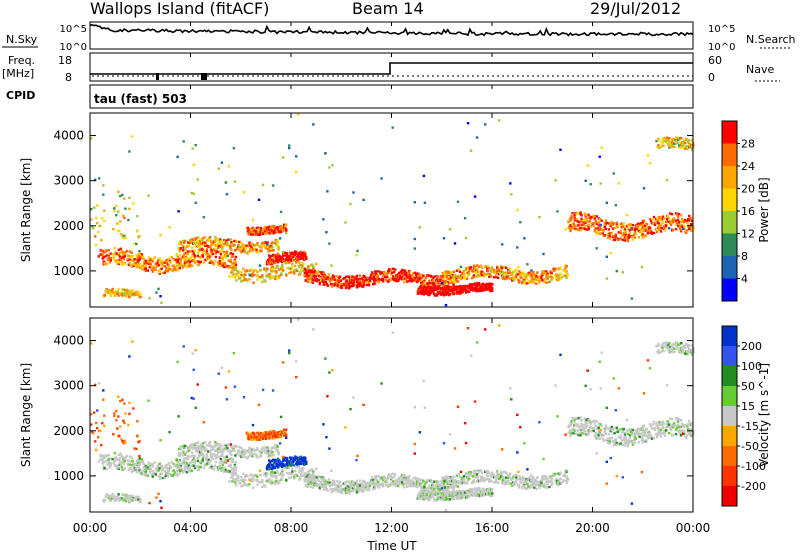  Describe the element at coordinates (764, 209) in the screenshot. I see `power-colorbar-label: Power [dB]` at that location.